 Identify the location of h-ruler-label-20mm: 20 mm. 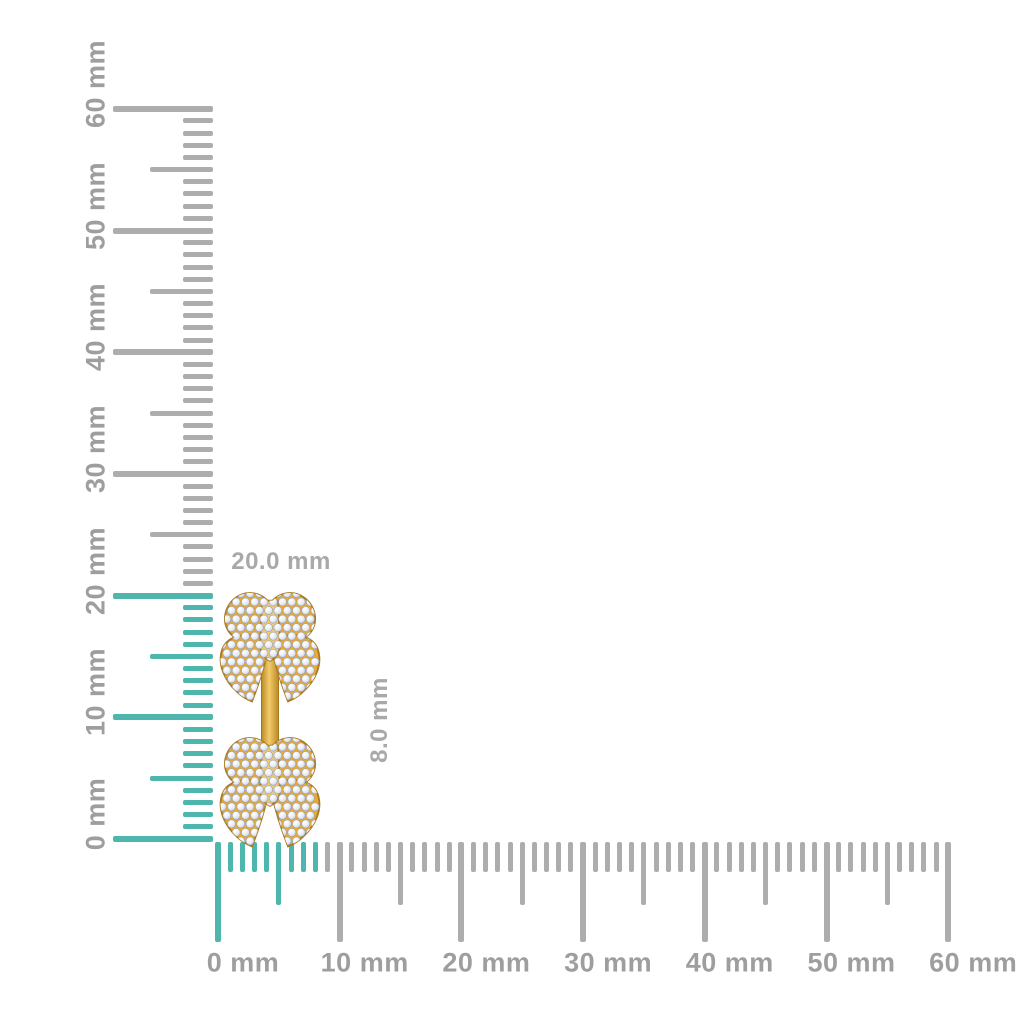
(486, 962).